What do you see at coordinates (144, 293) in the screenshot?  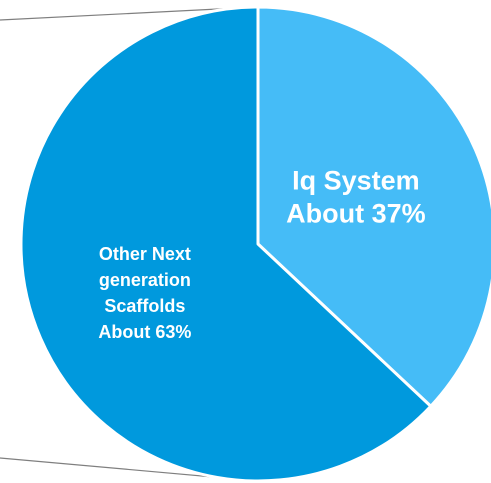 I see `slice-label-2: Other Next generation Scaffolds About 63%` at bounding box center [144, 293].